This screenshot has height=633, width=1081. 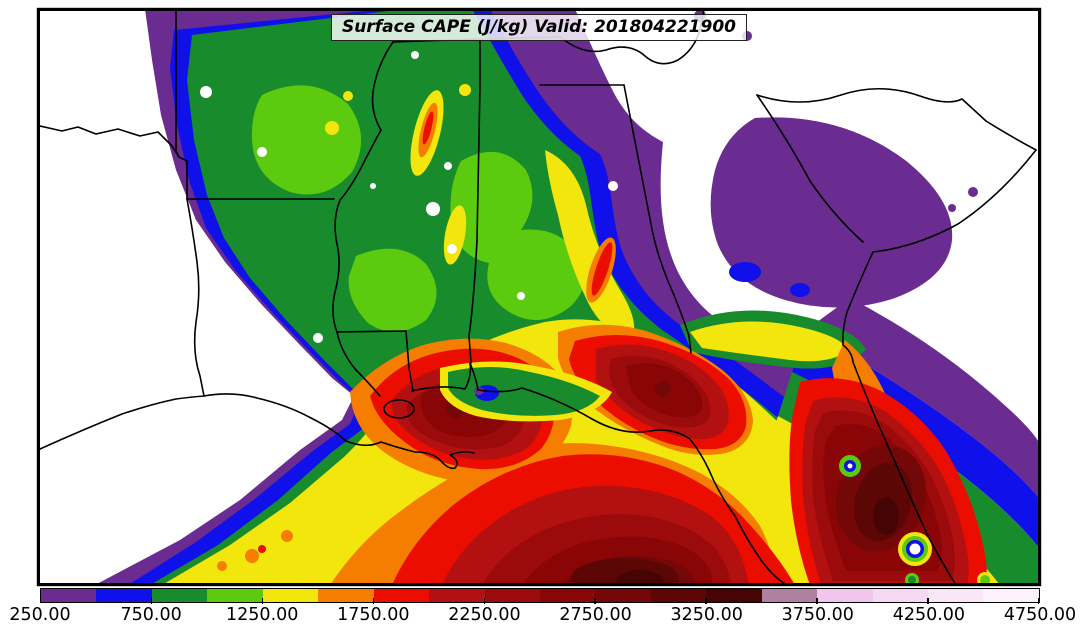 I want to click on colorbar-tick-label: 2750.00, so click(x=595, y=615).